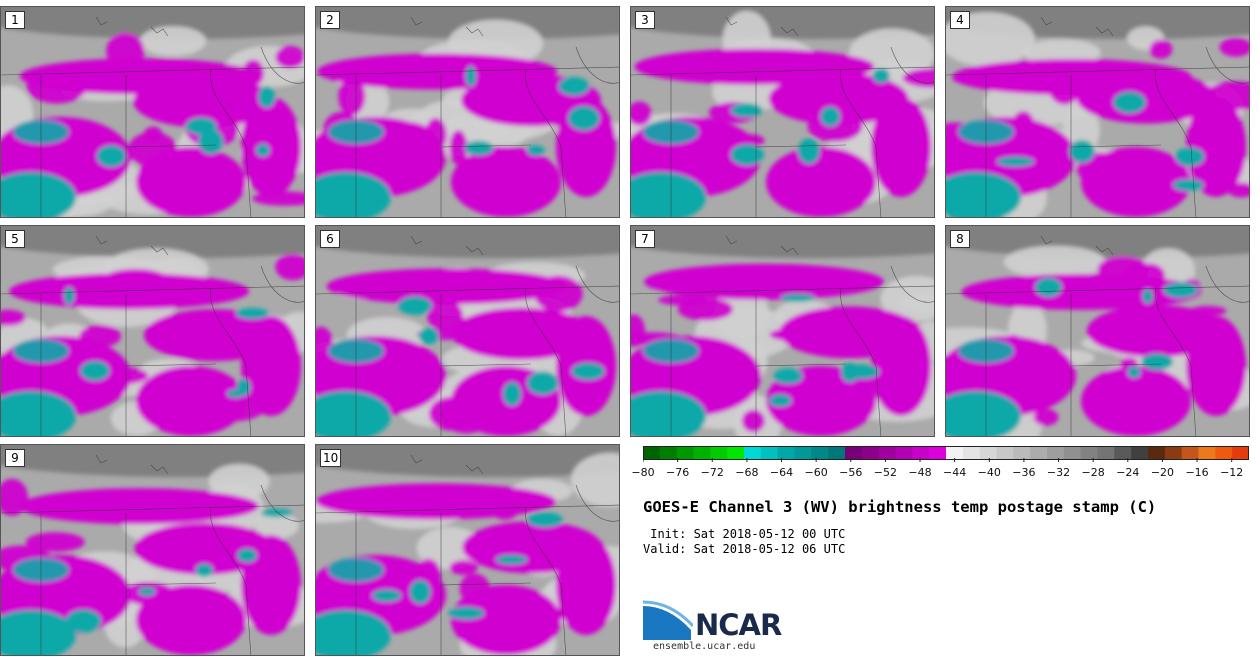 The image size is (1260, 657). I want to click on member-panel: 2, so click(467, 112).